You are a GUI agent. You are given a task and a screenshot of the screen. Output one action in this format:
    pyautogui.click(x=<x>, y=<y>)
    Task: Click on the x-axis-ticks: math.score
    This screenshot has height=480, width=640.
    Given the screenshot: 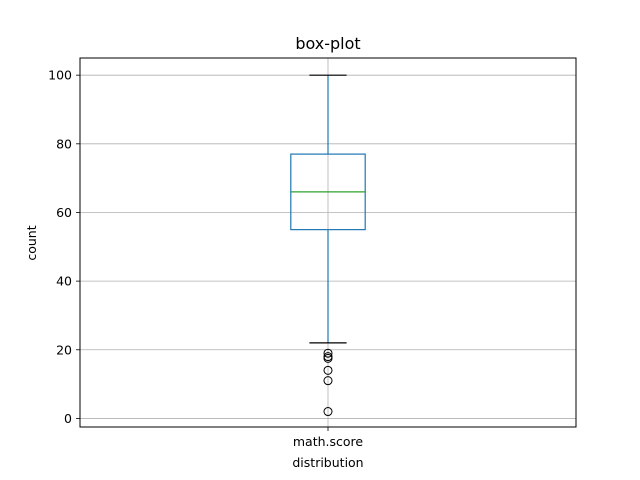 What is the action you would take?
    pyautogui.click(x=328, y=438)
    